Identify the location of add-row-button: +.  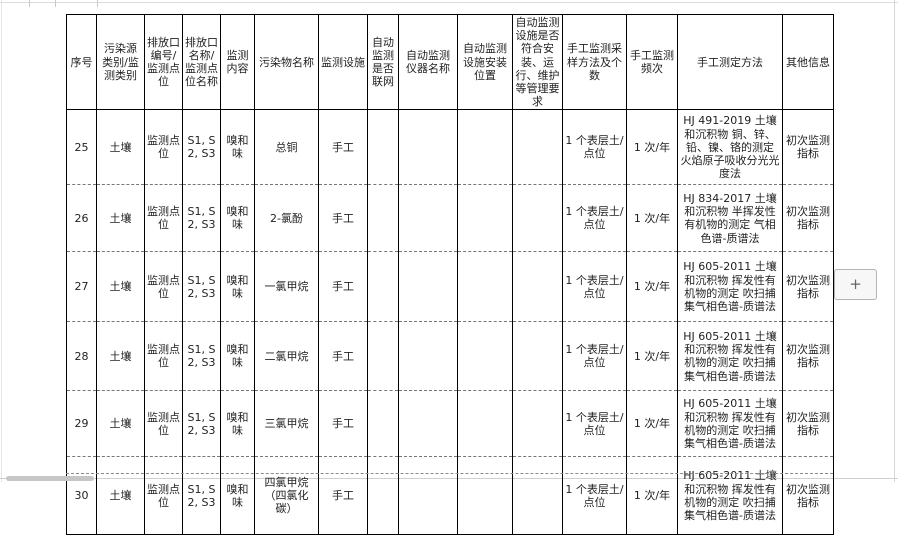
(855, 284).